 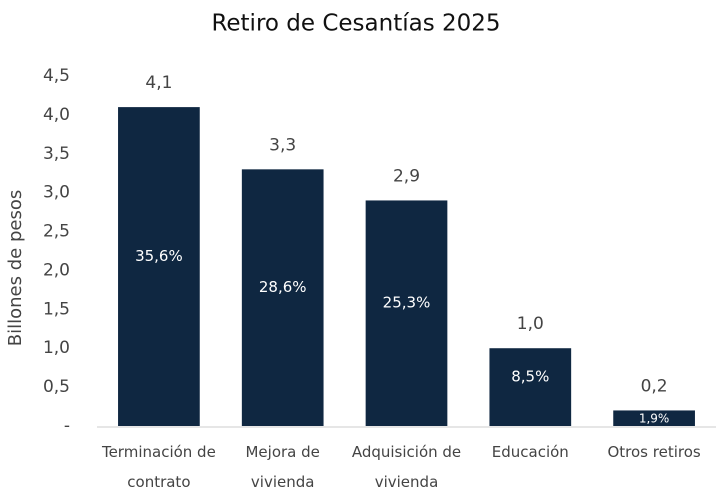 What do you see at coordinates (406, 176) in the screenshot?
I see `value-label: 2,9` at bounding box center [406, 176].